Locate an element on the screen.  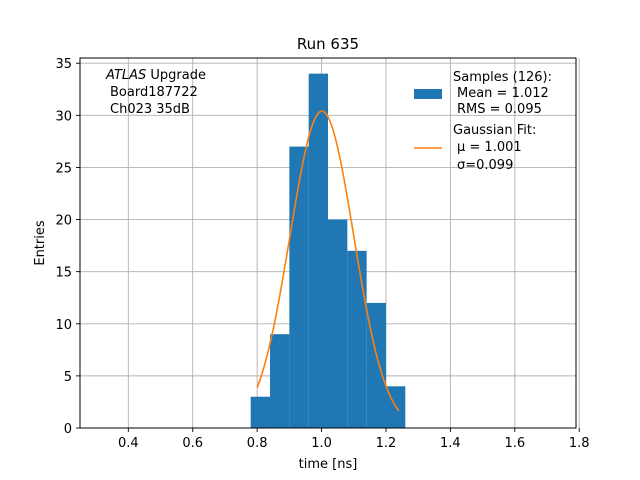
legend-fit-mu: μ = 1.001 is located at coordinates (489, 147).